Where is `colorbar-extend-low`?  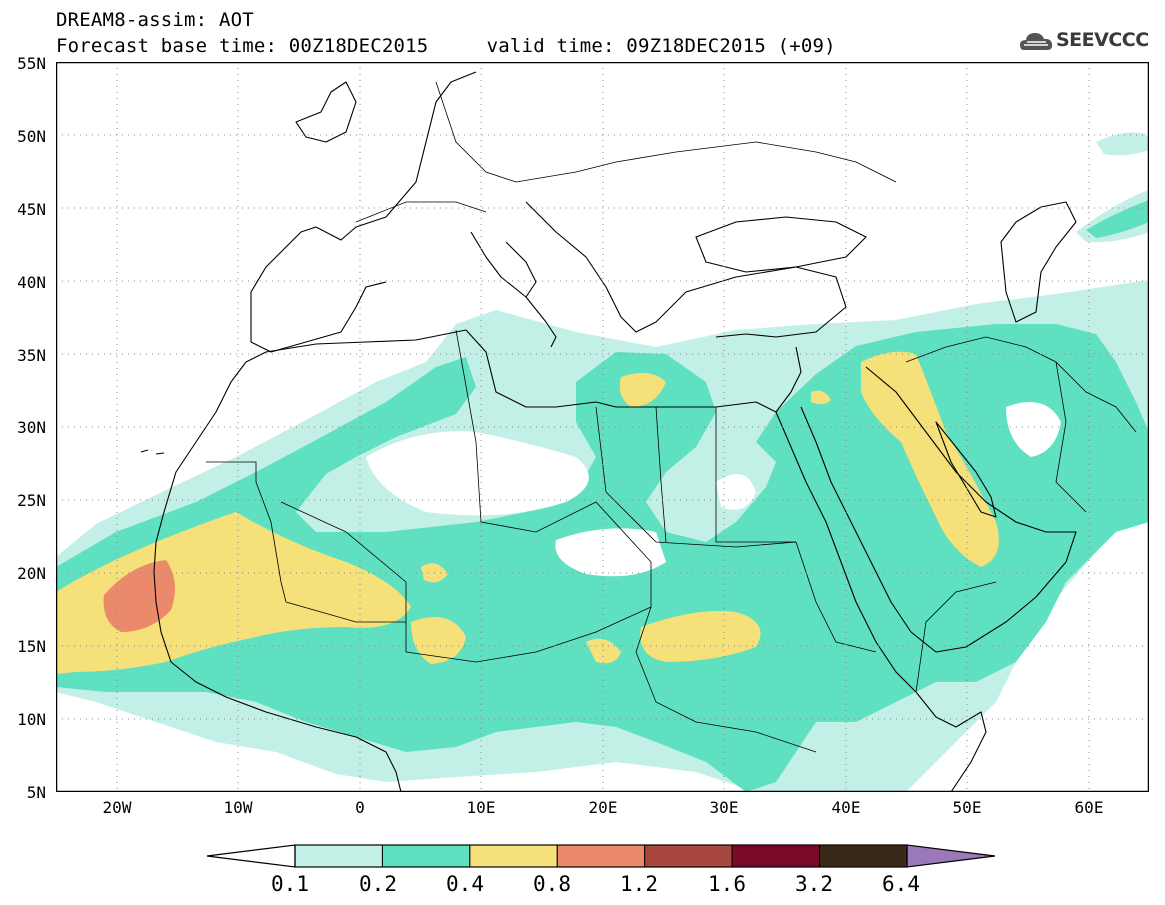 colorbar-extend-low is located at coordinates (251, 856).